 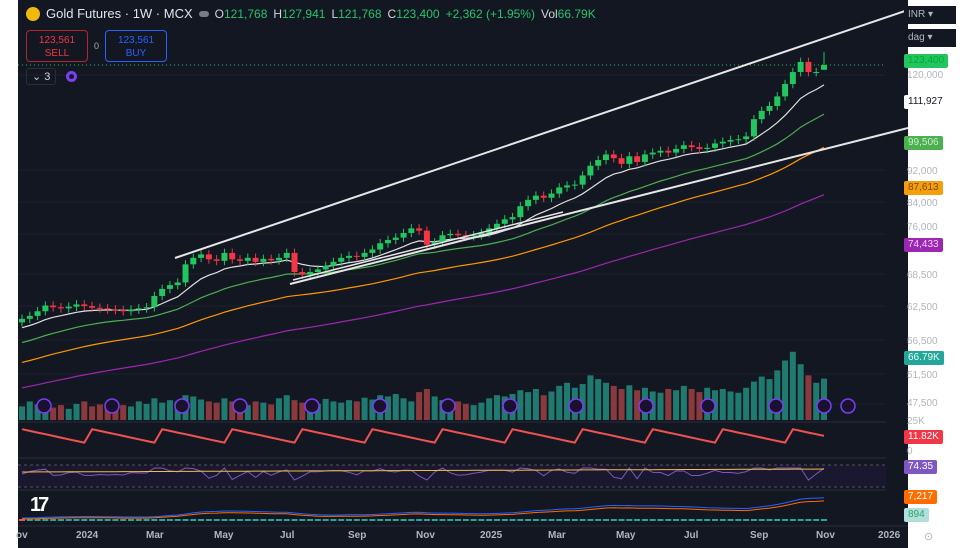 What do you see at coordinates (97, 46) in the screenshot?
I see `trade-panel: 123,561 SELL 0 123,561 BUY` at bounding box center [97, 46].